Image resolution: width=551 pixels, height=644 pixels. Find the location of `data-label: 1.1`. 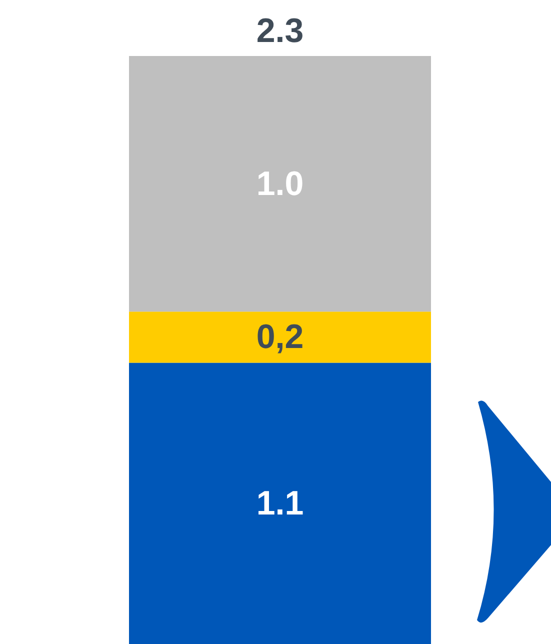

data-label: 1.1 is located at coordinates (280, 503).